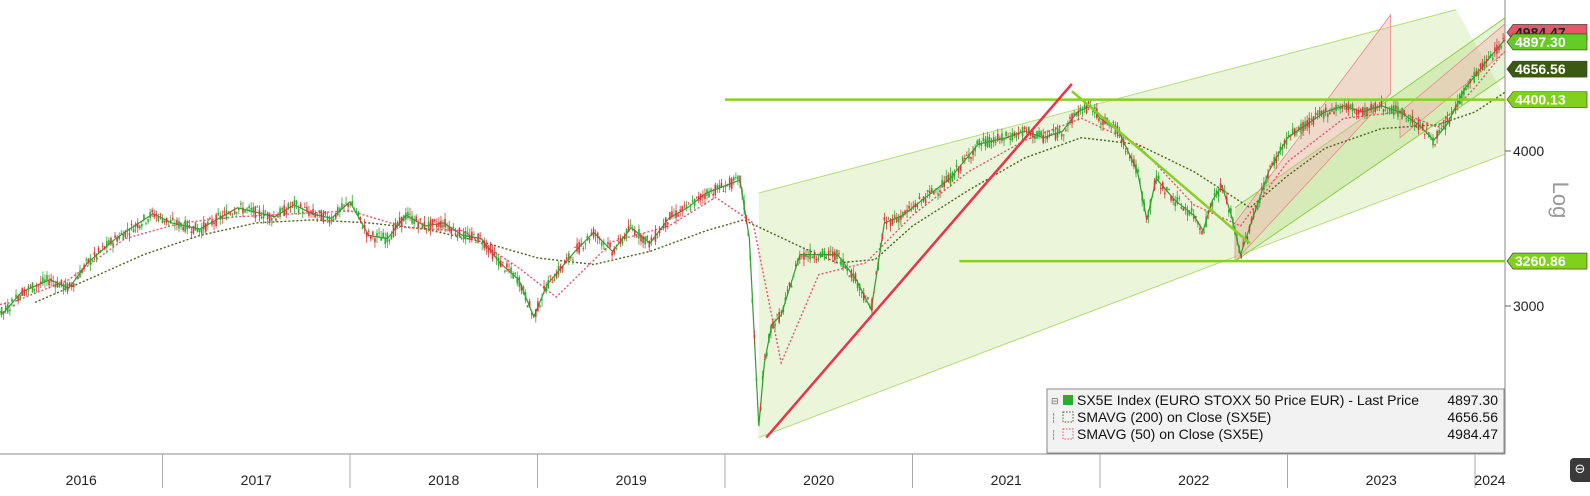 The width and height of the screenshot is (1590, 496). Describe the element at coordinates (1580, 470) in the screenshot. I see `expand-icon: ⊖` at that location.